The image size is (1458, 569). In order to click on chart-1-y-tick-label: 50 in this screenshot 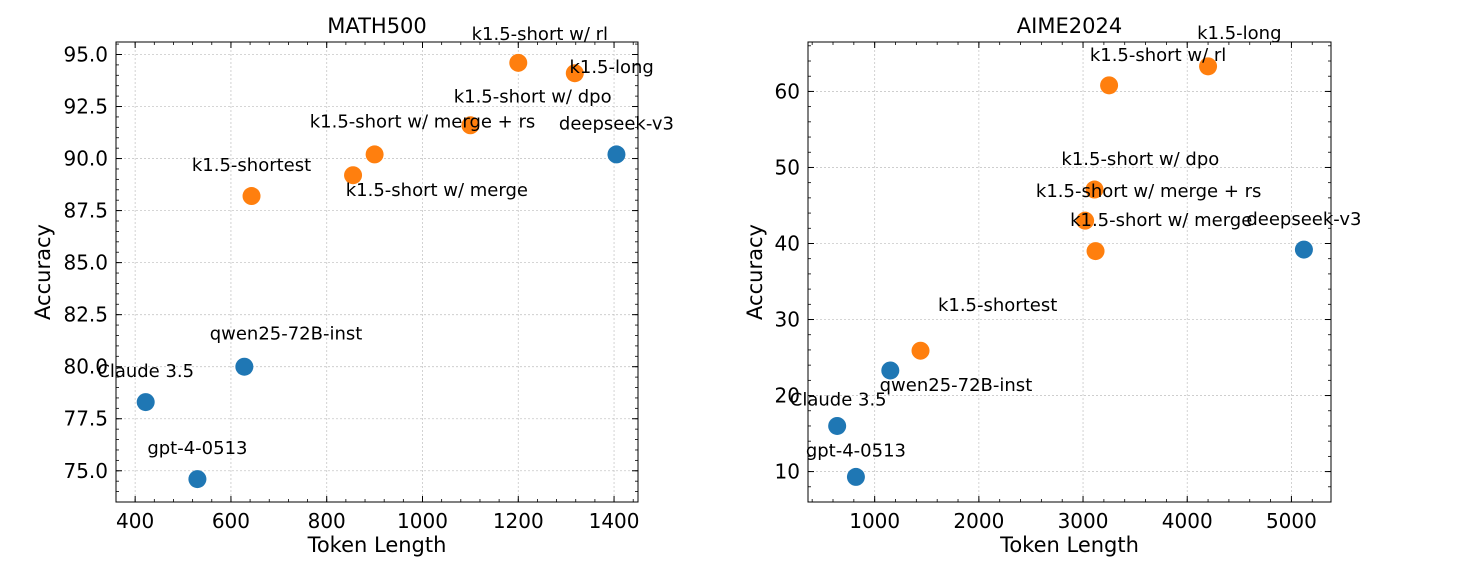, I will do `click(787, 167)`.